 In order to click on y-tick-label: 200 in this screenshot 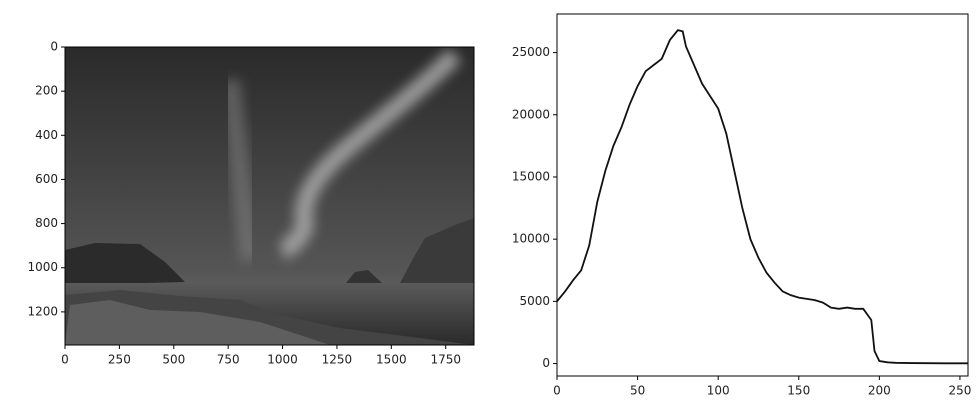, I will do `click(46, 91)`.